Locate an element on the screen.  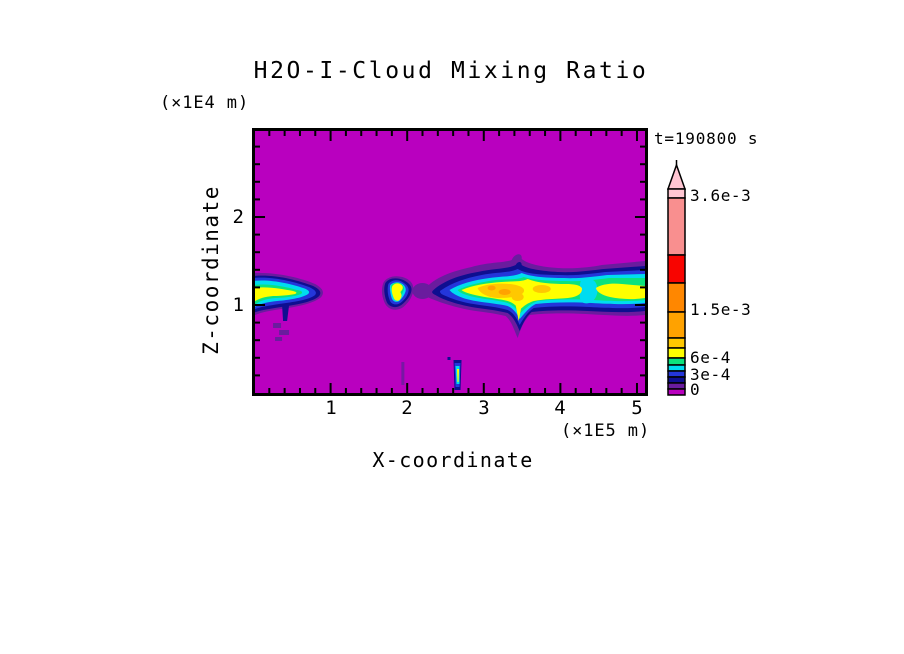
x-axis-label: X-coordinate is located at coordinates (453, 460).